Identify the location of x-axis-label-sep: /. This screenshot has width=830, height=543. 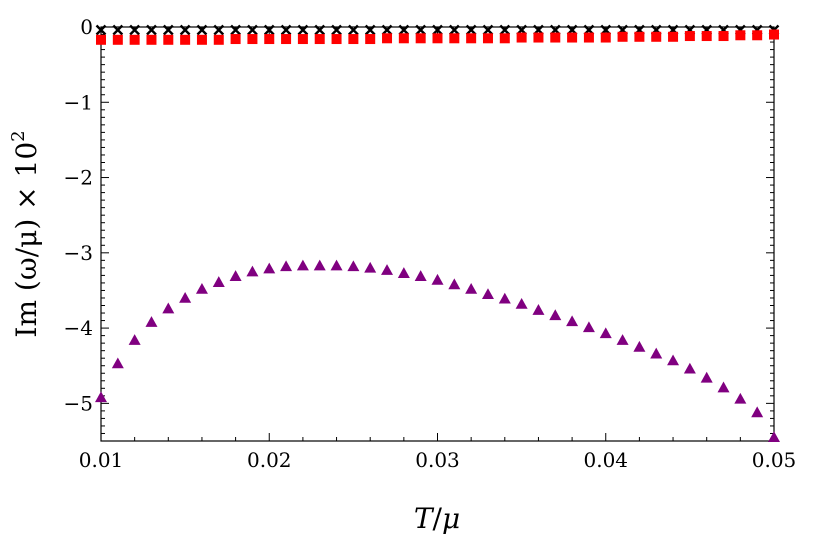
(438, 518).